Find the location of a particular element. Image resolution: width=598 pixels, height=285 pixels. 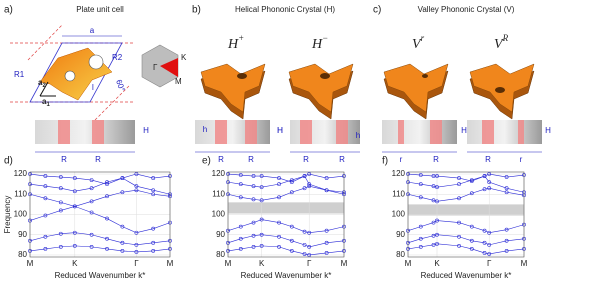

band-gap is located at coordinates (466, 210).